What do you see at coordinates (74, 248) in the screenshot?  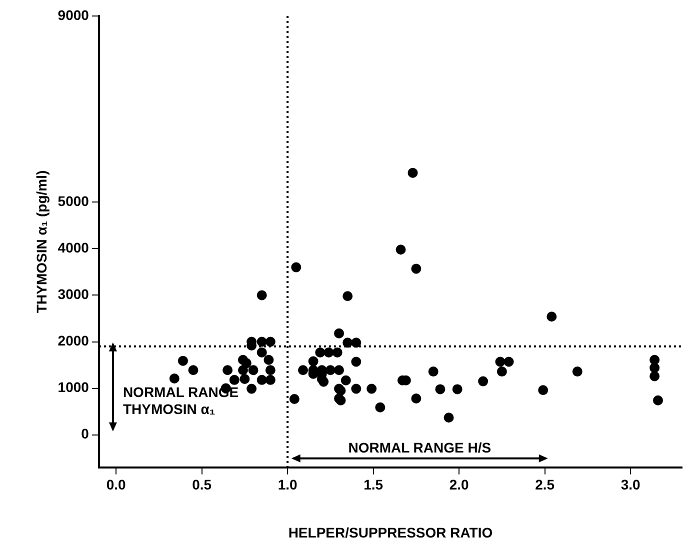 I see `y-tick-label: 4000` at bounding box center [74, 248].